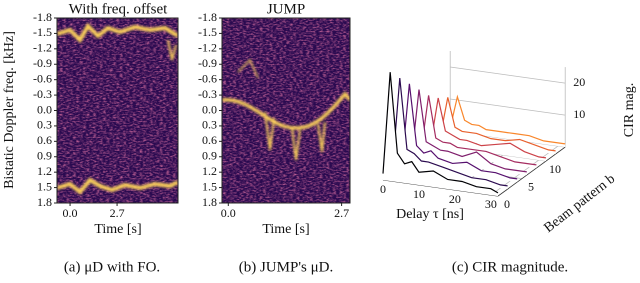 The height and width of the screenshot is (283, 640). I want to click on caption: (a) μD with FO., so click(112, 267).